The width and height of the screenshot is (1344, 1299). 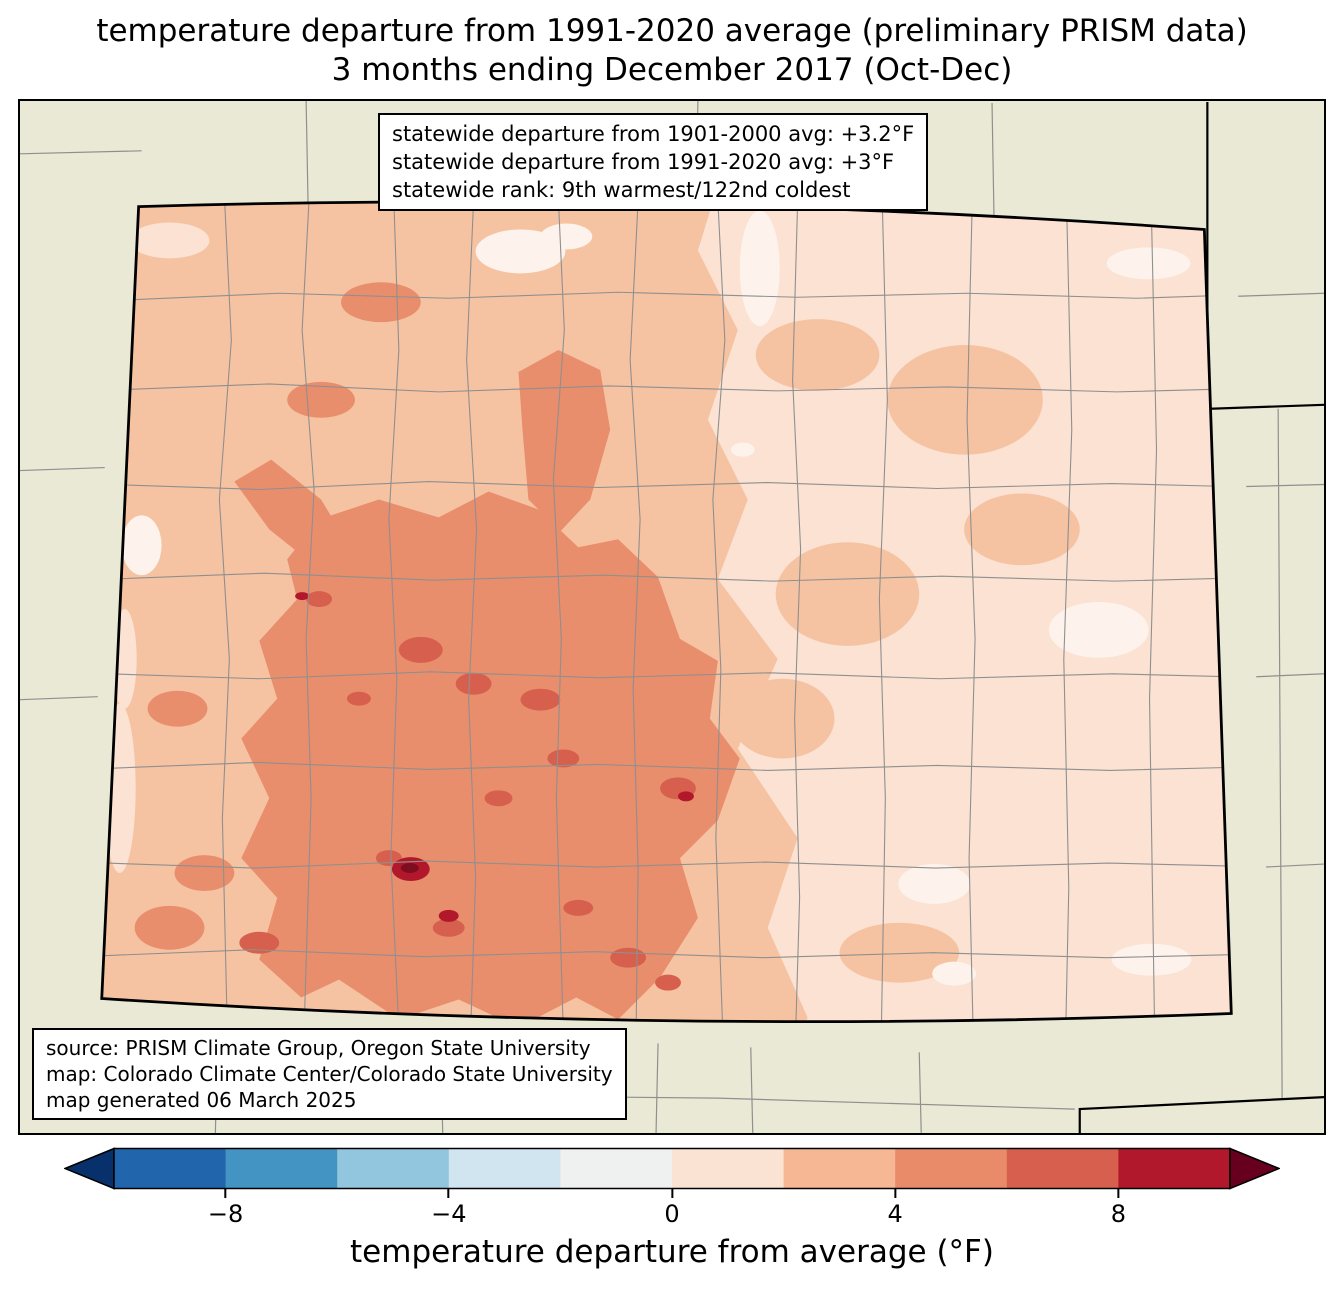 What do you see at coordinates (201, 1100) in the screenshot?
I see `generated-date-line: map generated 06 March 2025` at bounding box center [201, 1100].